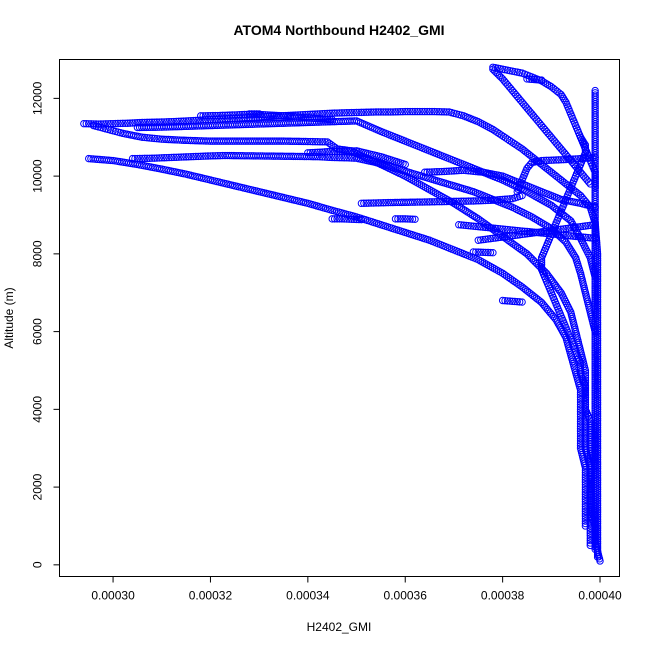 This screenshot has height=650, width=650. I want to click on x-axis-label: H2402_GMI, so click(339, 627).